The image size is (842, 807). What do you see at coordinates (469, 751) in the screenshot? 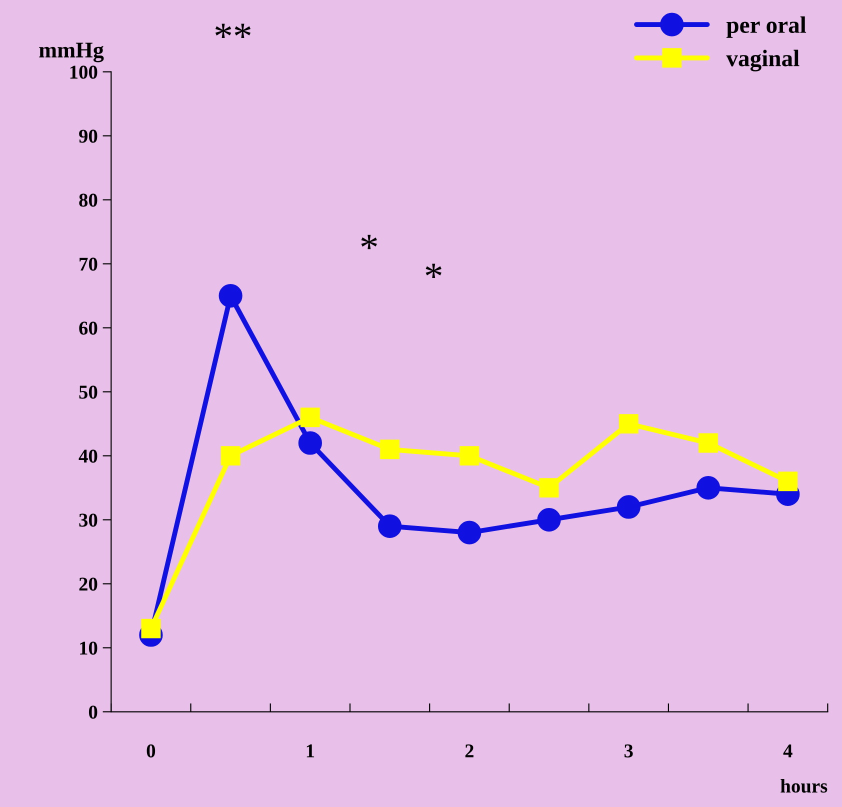
I see `x-tick-label: 2` at bounding box center [469, 751].